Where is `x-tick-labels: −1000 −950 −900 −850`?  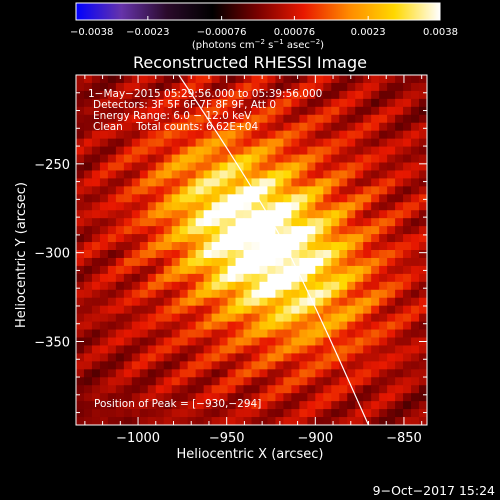
x-tick-labels: −1000 −950 −900 −850 is located at coordinates (269, 438).